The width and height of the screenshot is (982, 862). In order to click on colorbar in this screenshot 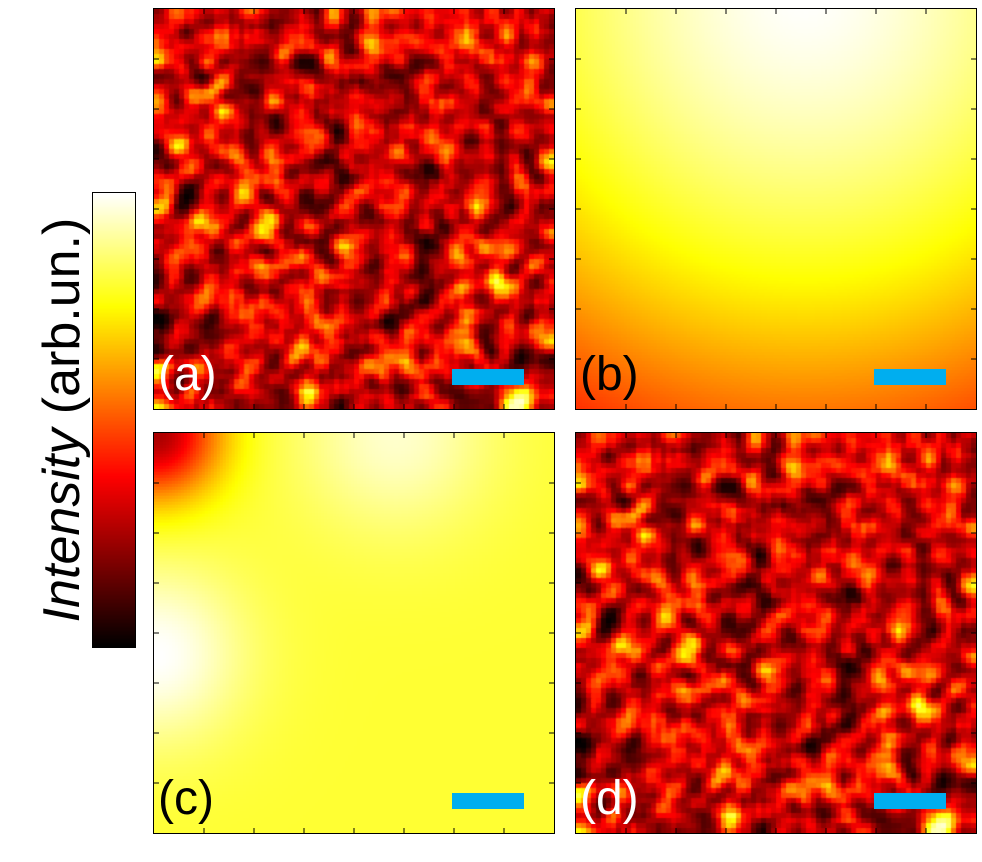, I will do `click(114, 420)`.